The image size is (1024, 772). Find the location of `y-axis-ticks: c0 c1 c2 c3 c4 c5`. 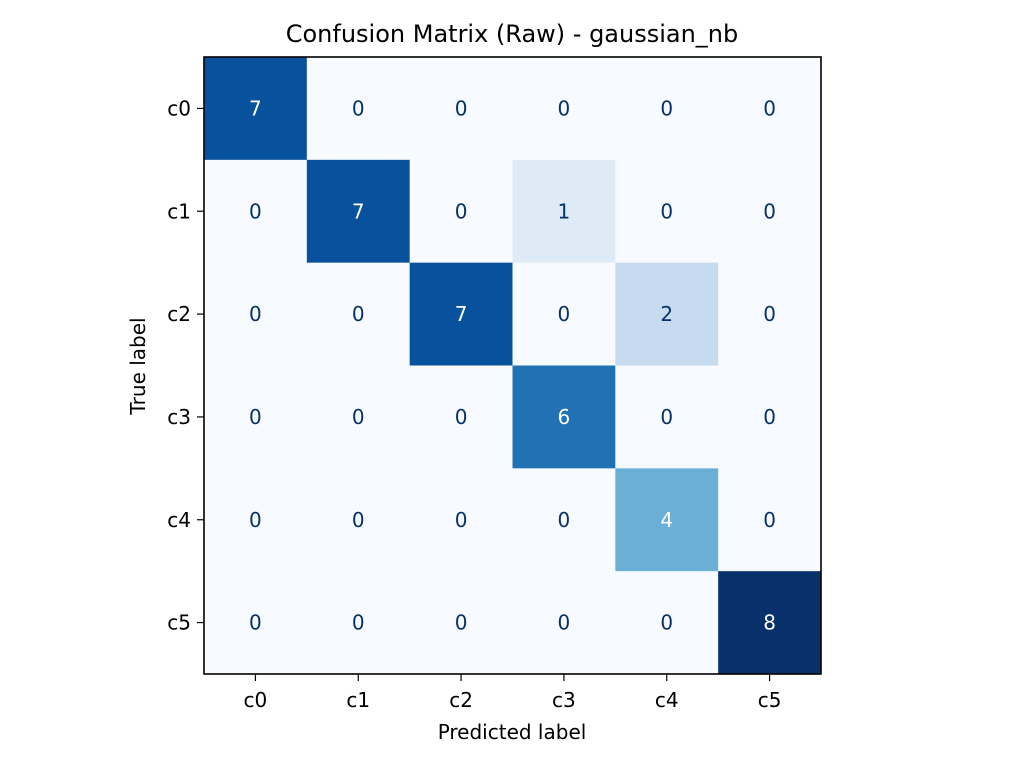

y-axis-ticks: c0 c1 c2 c3 c4 c5 is located at coordinates (185, 365).